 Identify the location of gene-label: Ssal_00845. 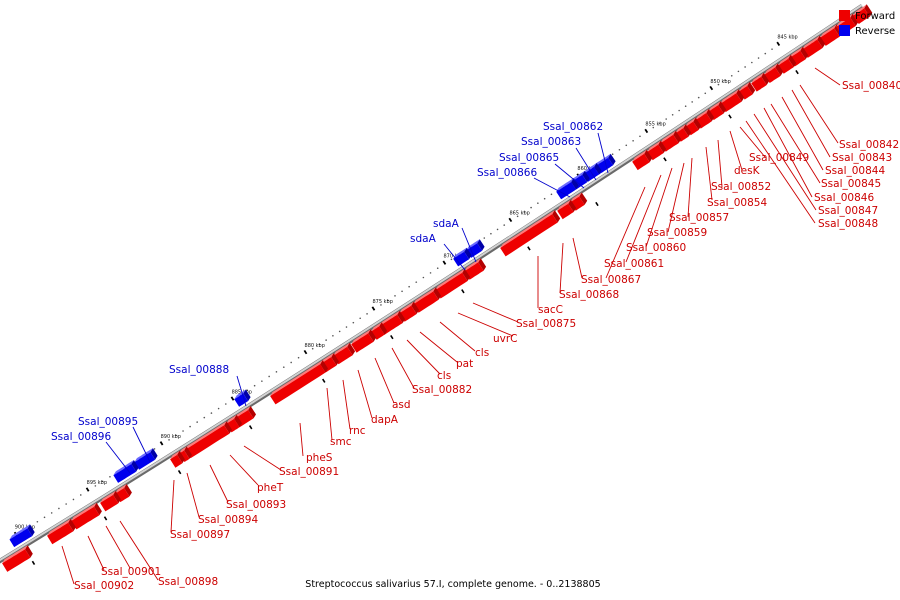
(851, 184).